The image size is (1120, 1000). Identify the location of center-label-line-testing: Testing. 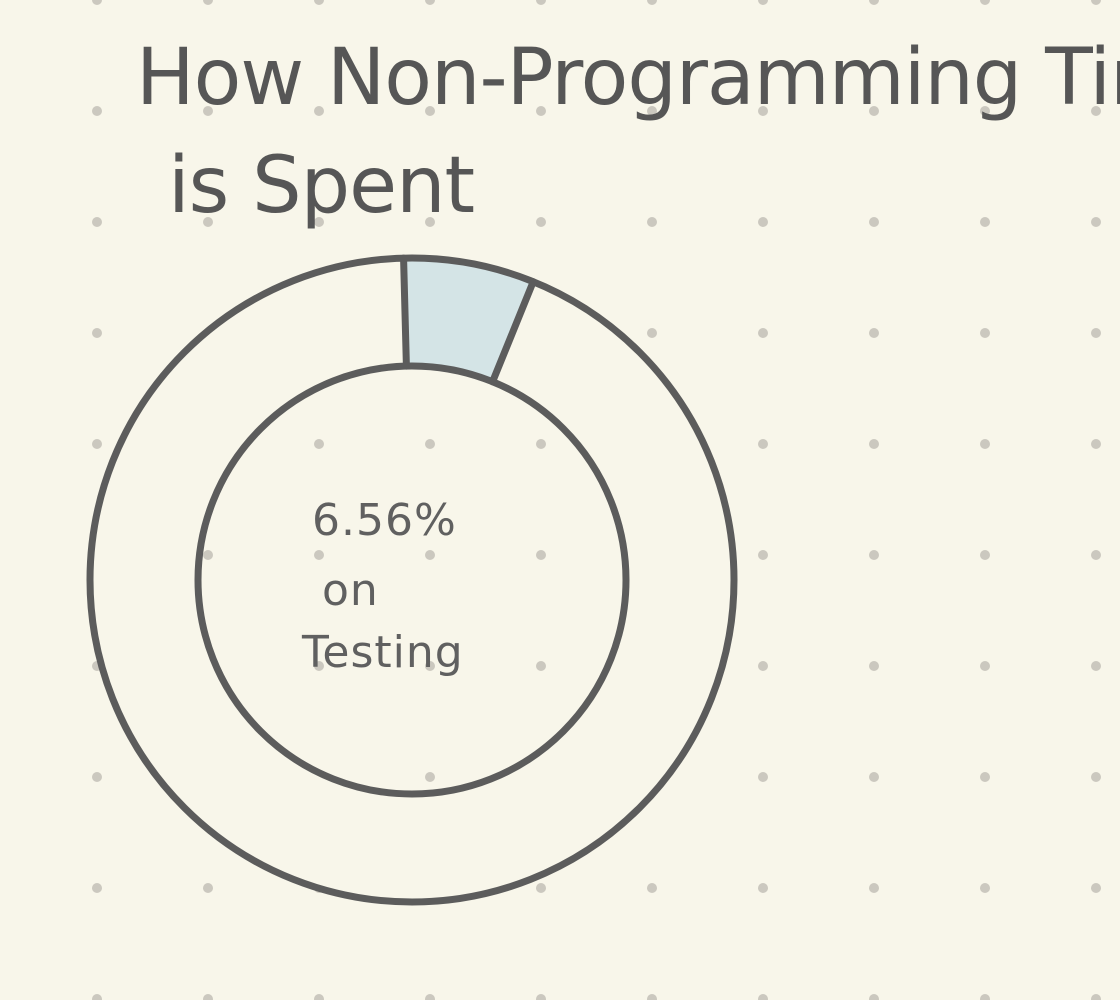
(382, 652).